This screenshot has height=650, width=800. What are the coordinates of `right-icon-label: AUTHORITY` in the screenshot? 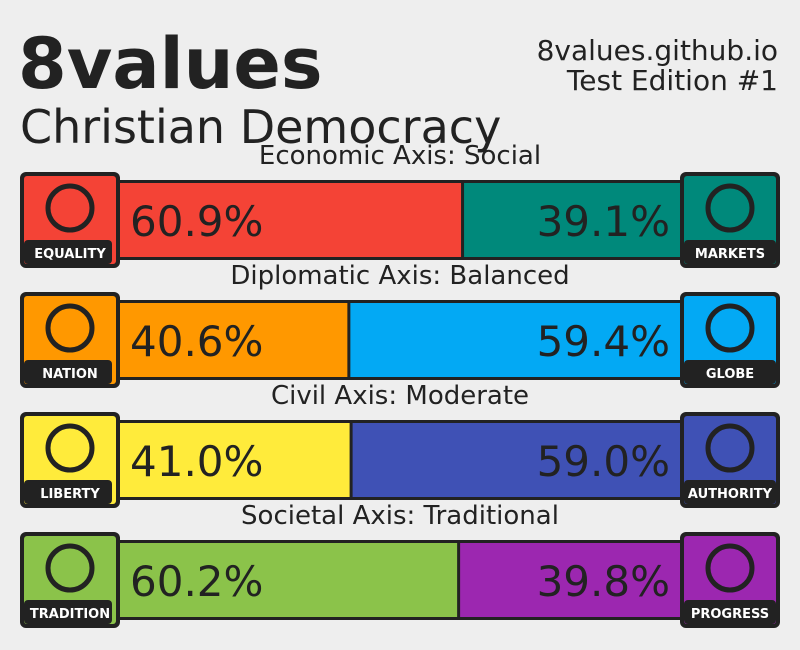 It's located at (730, 494).